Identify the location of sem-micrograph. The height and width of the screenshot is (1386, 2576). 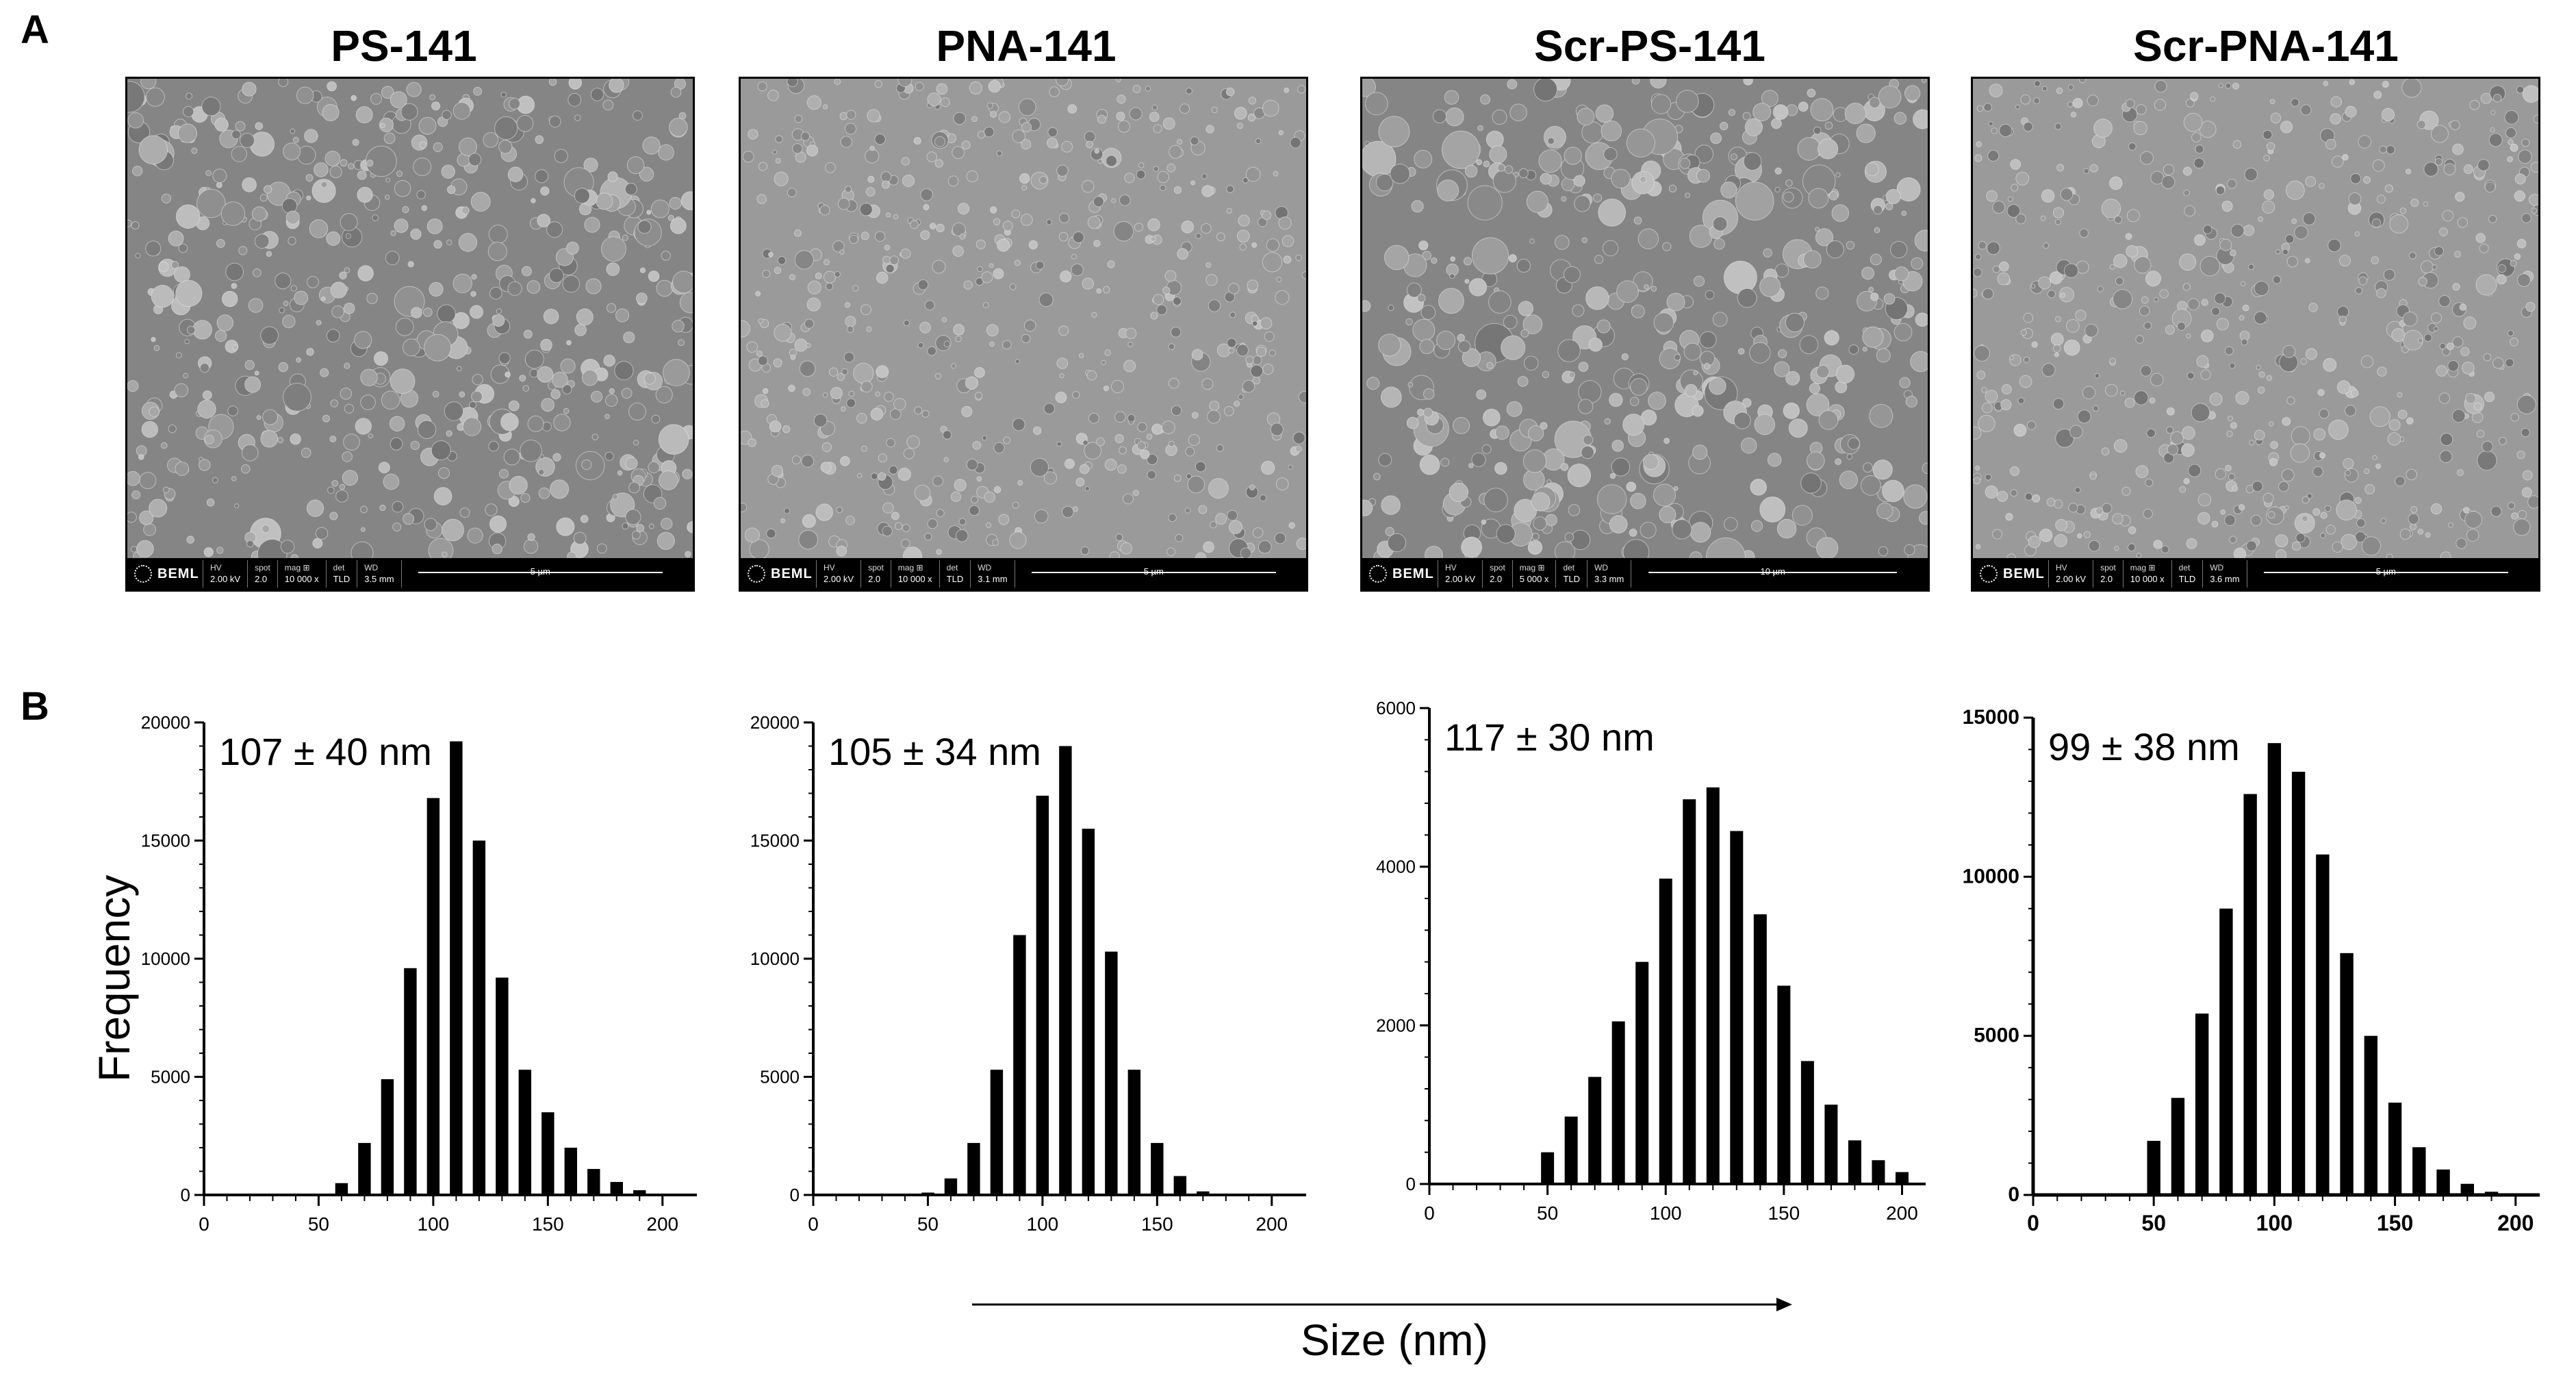
(2255, 318).